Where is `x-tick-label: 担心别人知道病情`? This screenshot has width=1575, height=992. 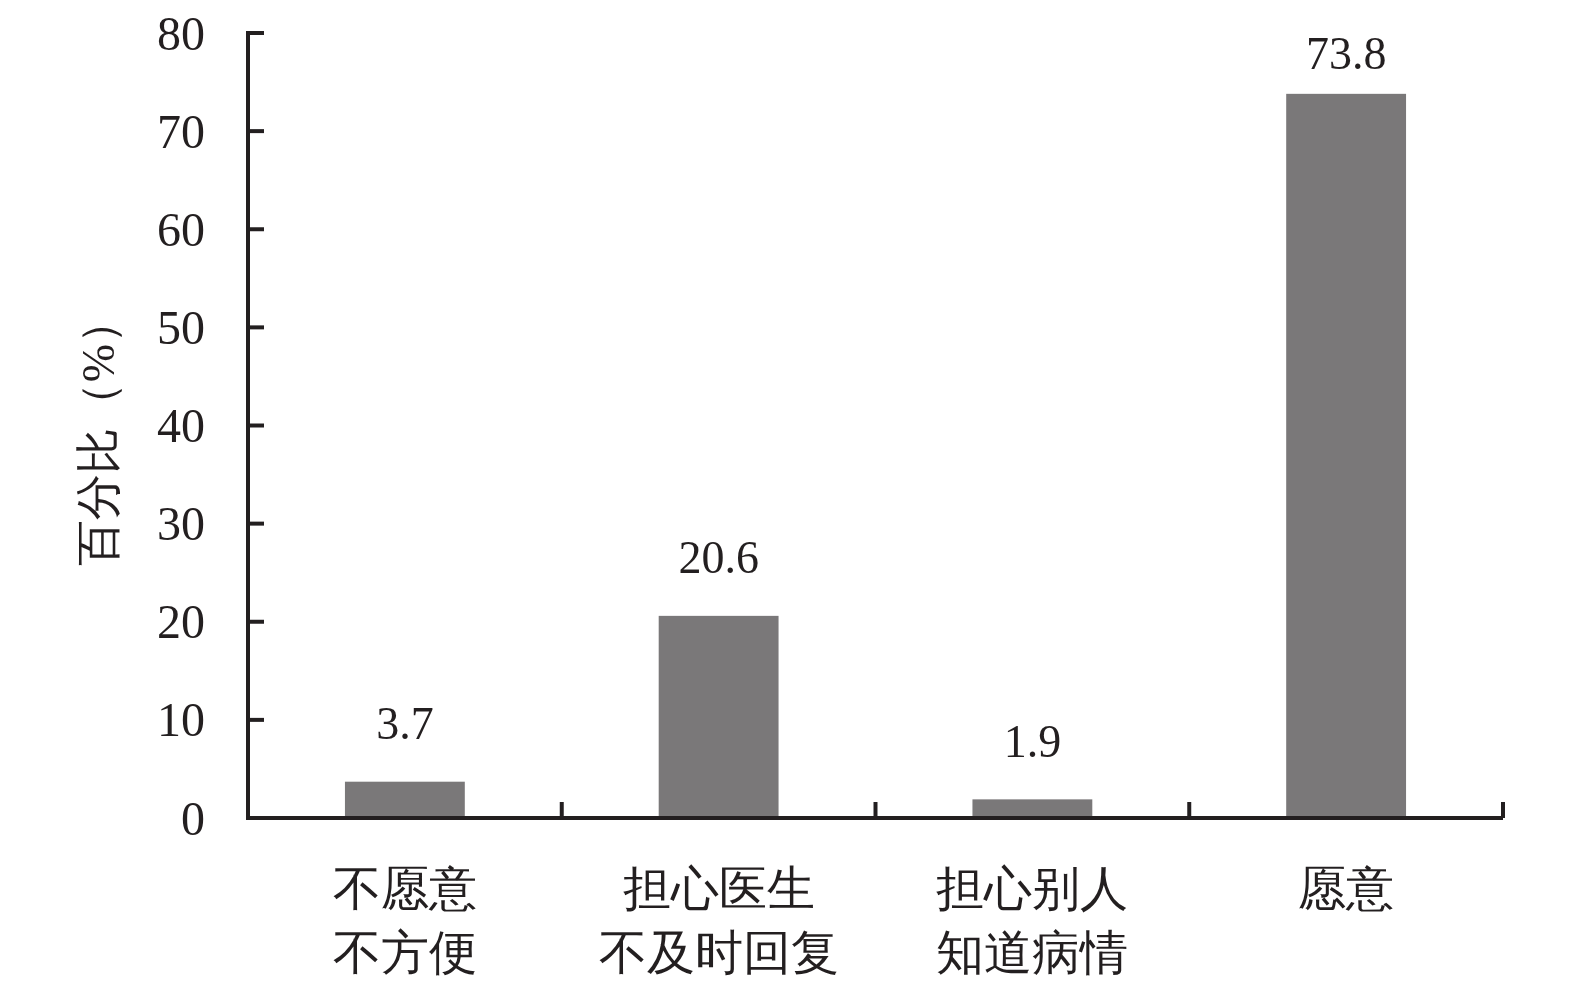 x-tick-label: 担心别人知道病情 is located at coordinates (1032, 920).